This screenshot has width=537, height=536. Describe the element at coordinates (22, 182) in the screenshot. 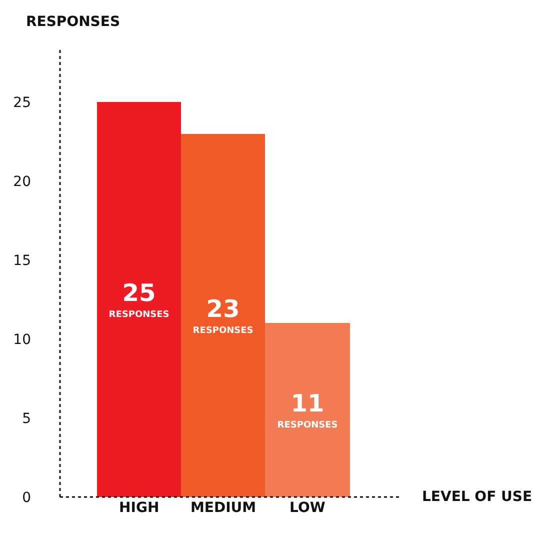

I see `y-tick-label: 20` at that location.